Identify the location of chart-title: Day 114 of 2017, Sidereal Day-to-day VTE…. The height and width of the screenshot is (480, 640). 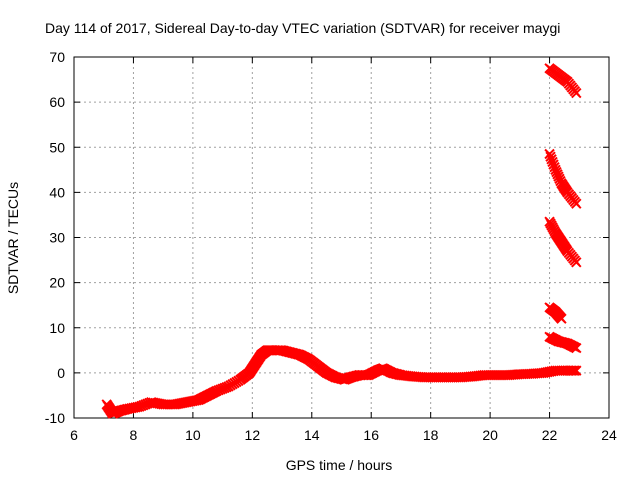
(302, 28).